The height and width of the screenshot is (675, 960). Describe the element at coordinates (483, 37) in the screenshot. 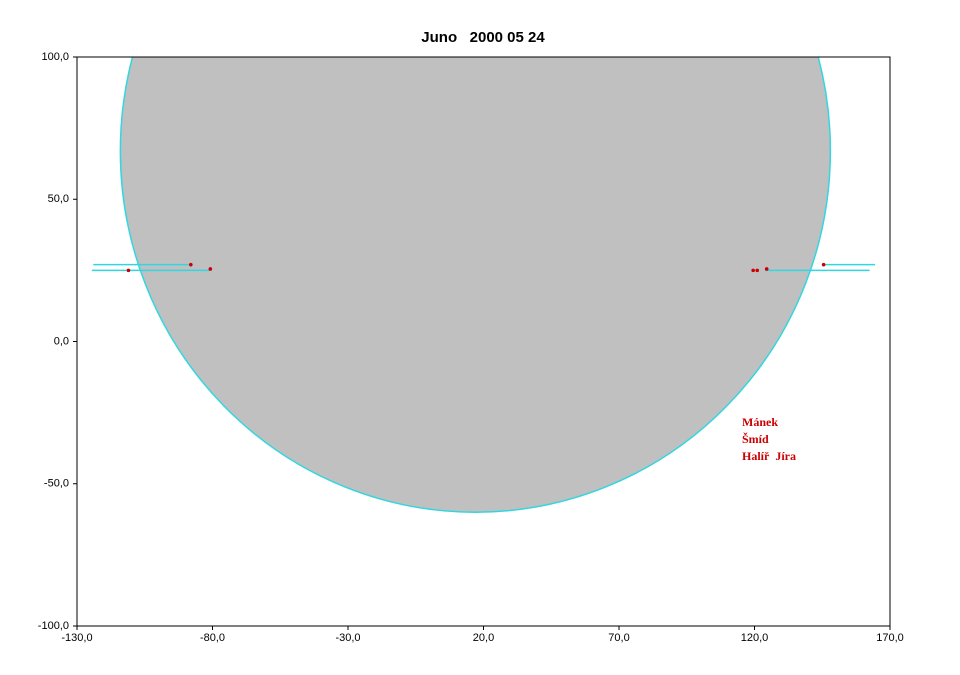

I see `chart-title: Juno 2000 05 24` at that location.